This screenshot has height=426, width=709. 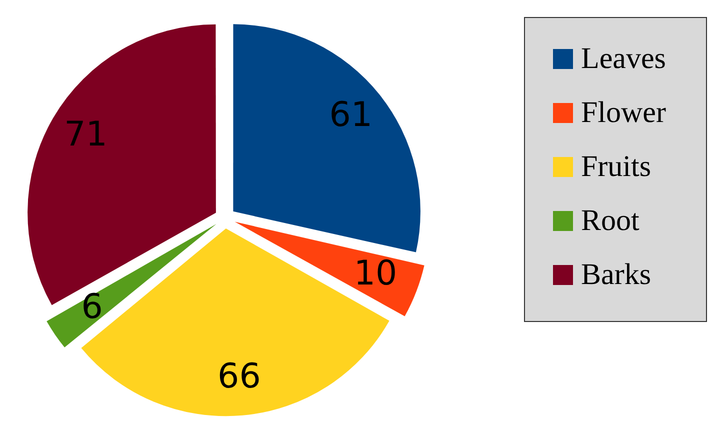 I want to click on data-label: 10, so click(x=376, y=274).